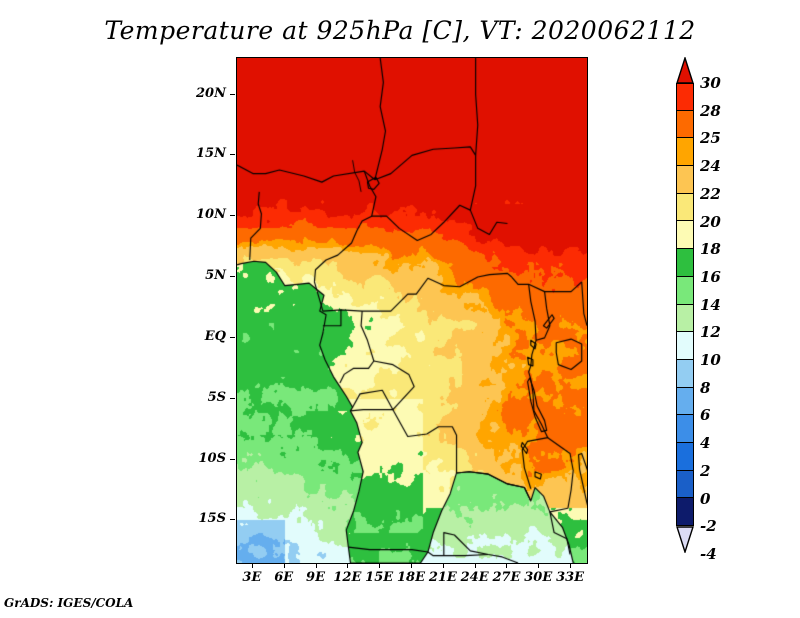  Describe the element at coordinates (705, 498) in the screenshot. I see `colorbar-tick-label: 0` at that location.